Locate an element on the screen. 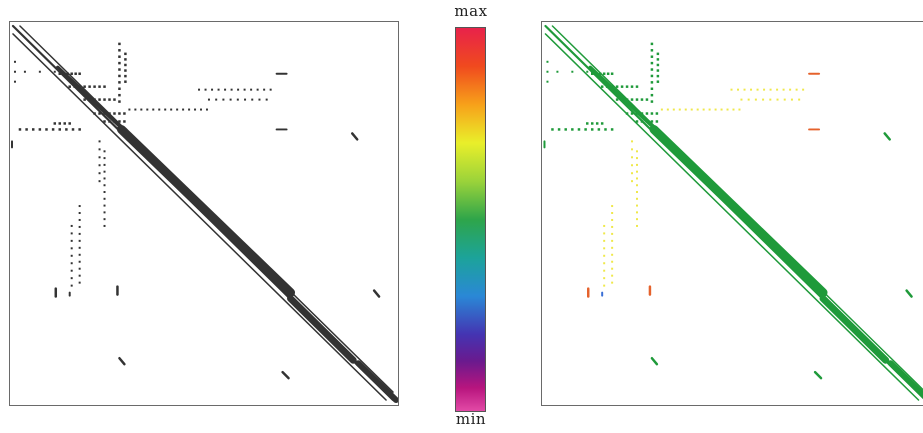 This screenshot has height=433, width=923. diagonal-cluster is located at coordinates (89, 97).